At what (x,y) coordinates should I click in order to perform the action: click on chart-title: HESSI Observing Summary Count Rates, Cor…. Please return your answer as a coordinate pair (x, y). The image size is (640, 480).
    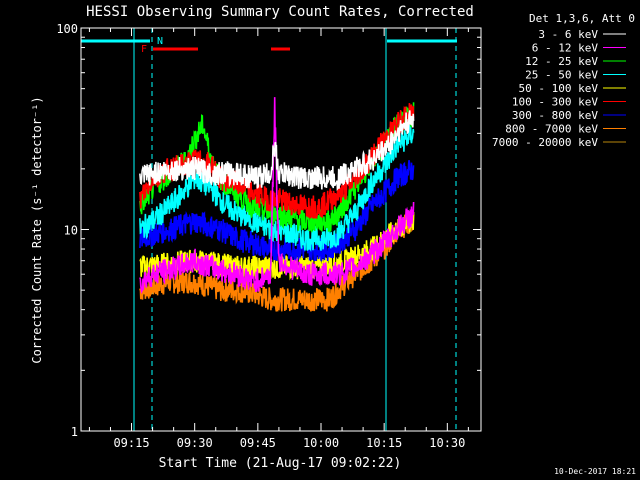
    Looking at the image, I should click on (280, 12).